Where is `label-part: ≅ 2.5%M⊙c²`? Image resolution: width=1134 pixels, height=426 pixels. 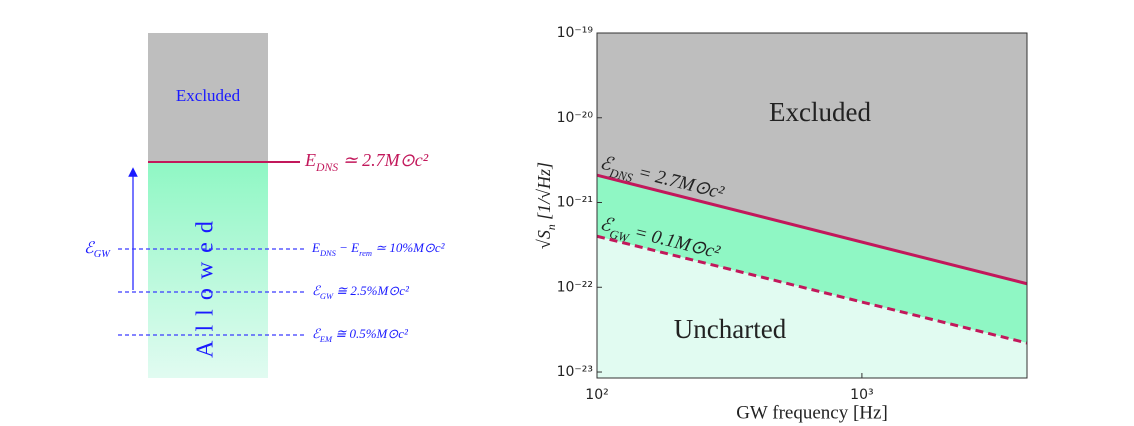
label-part: ≅ 2.5%M⊙c² is located at coordinates (371, 290).